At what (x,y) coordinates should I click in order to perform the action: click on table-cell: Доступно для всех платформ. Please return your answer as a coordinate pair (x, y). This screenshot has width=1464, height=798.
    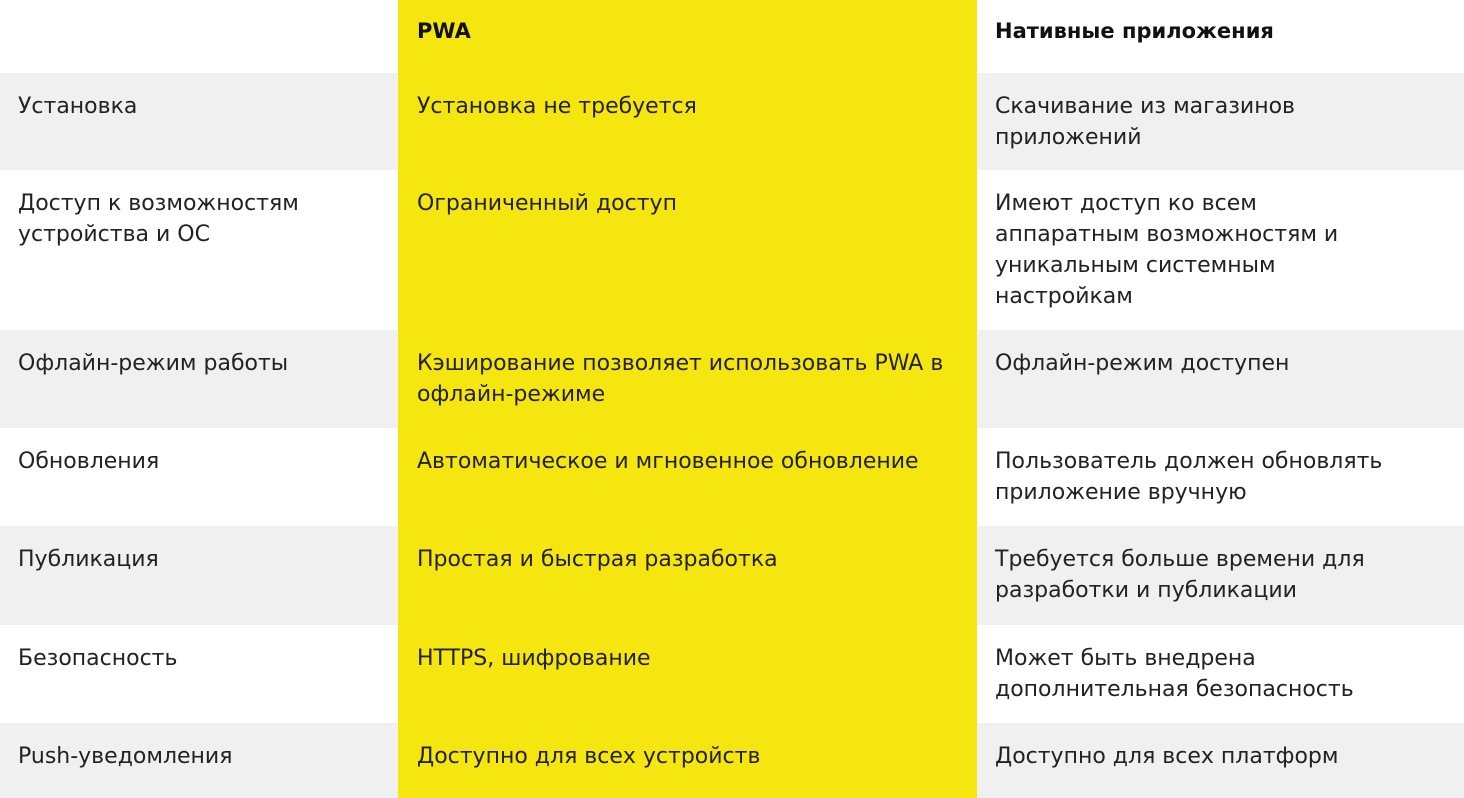
    Looking at the image, I should click on (1167, 756).